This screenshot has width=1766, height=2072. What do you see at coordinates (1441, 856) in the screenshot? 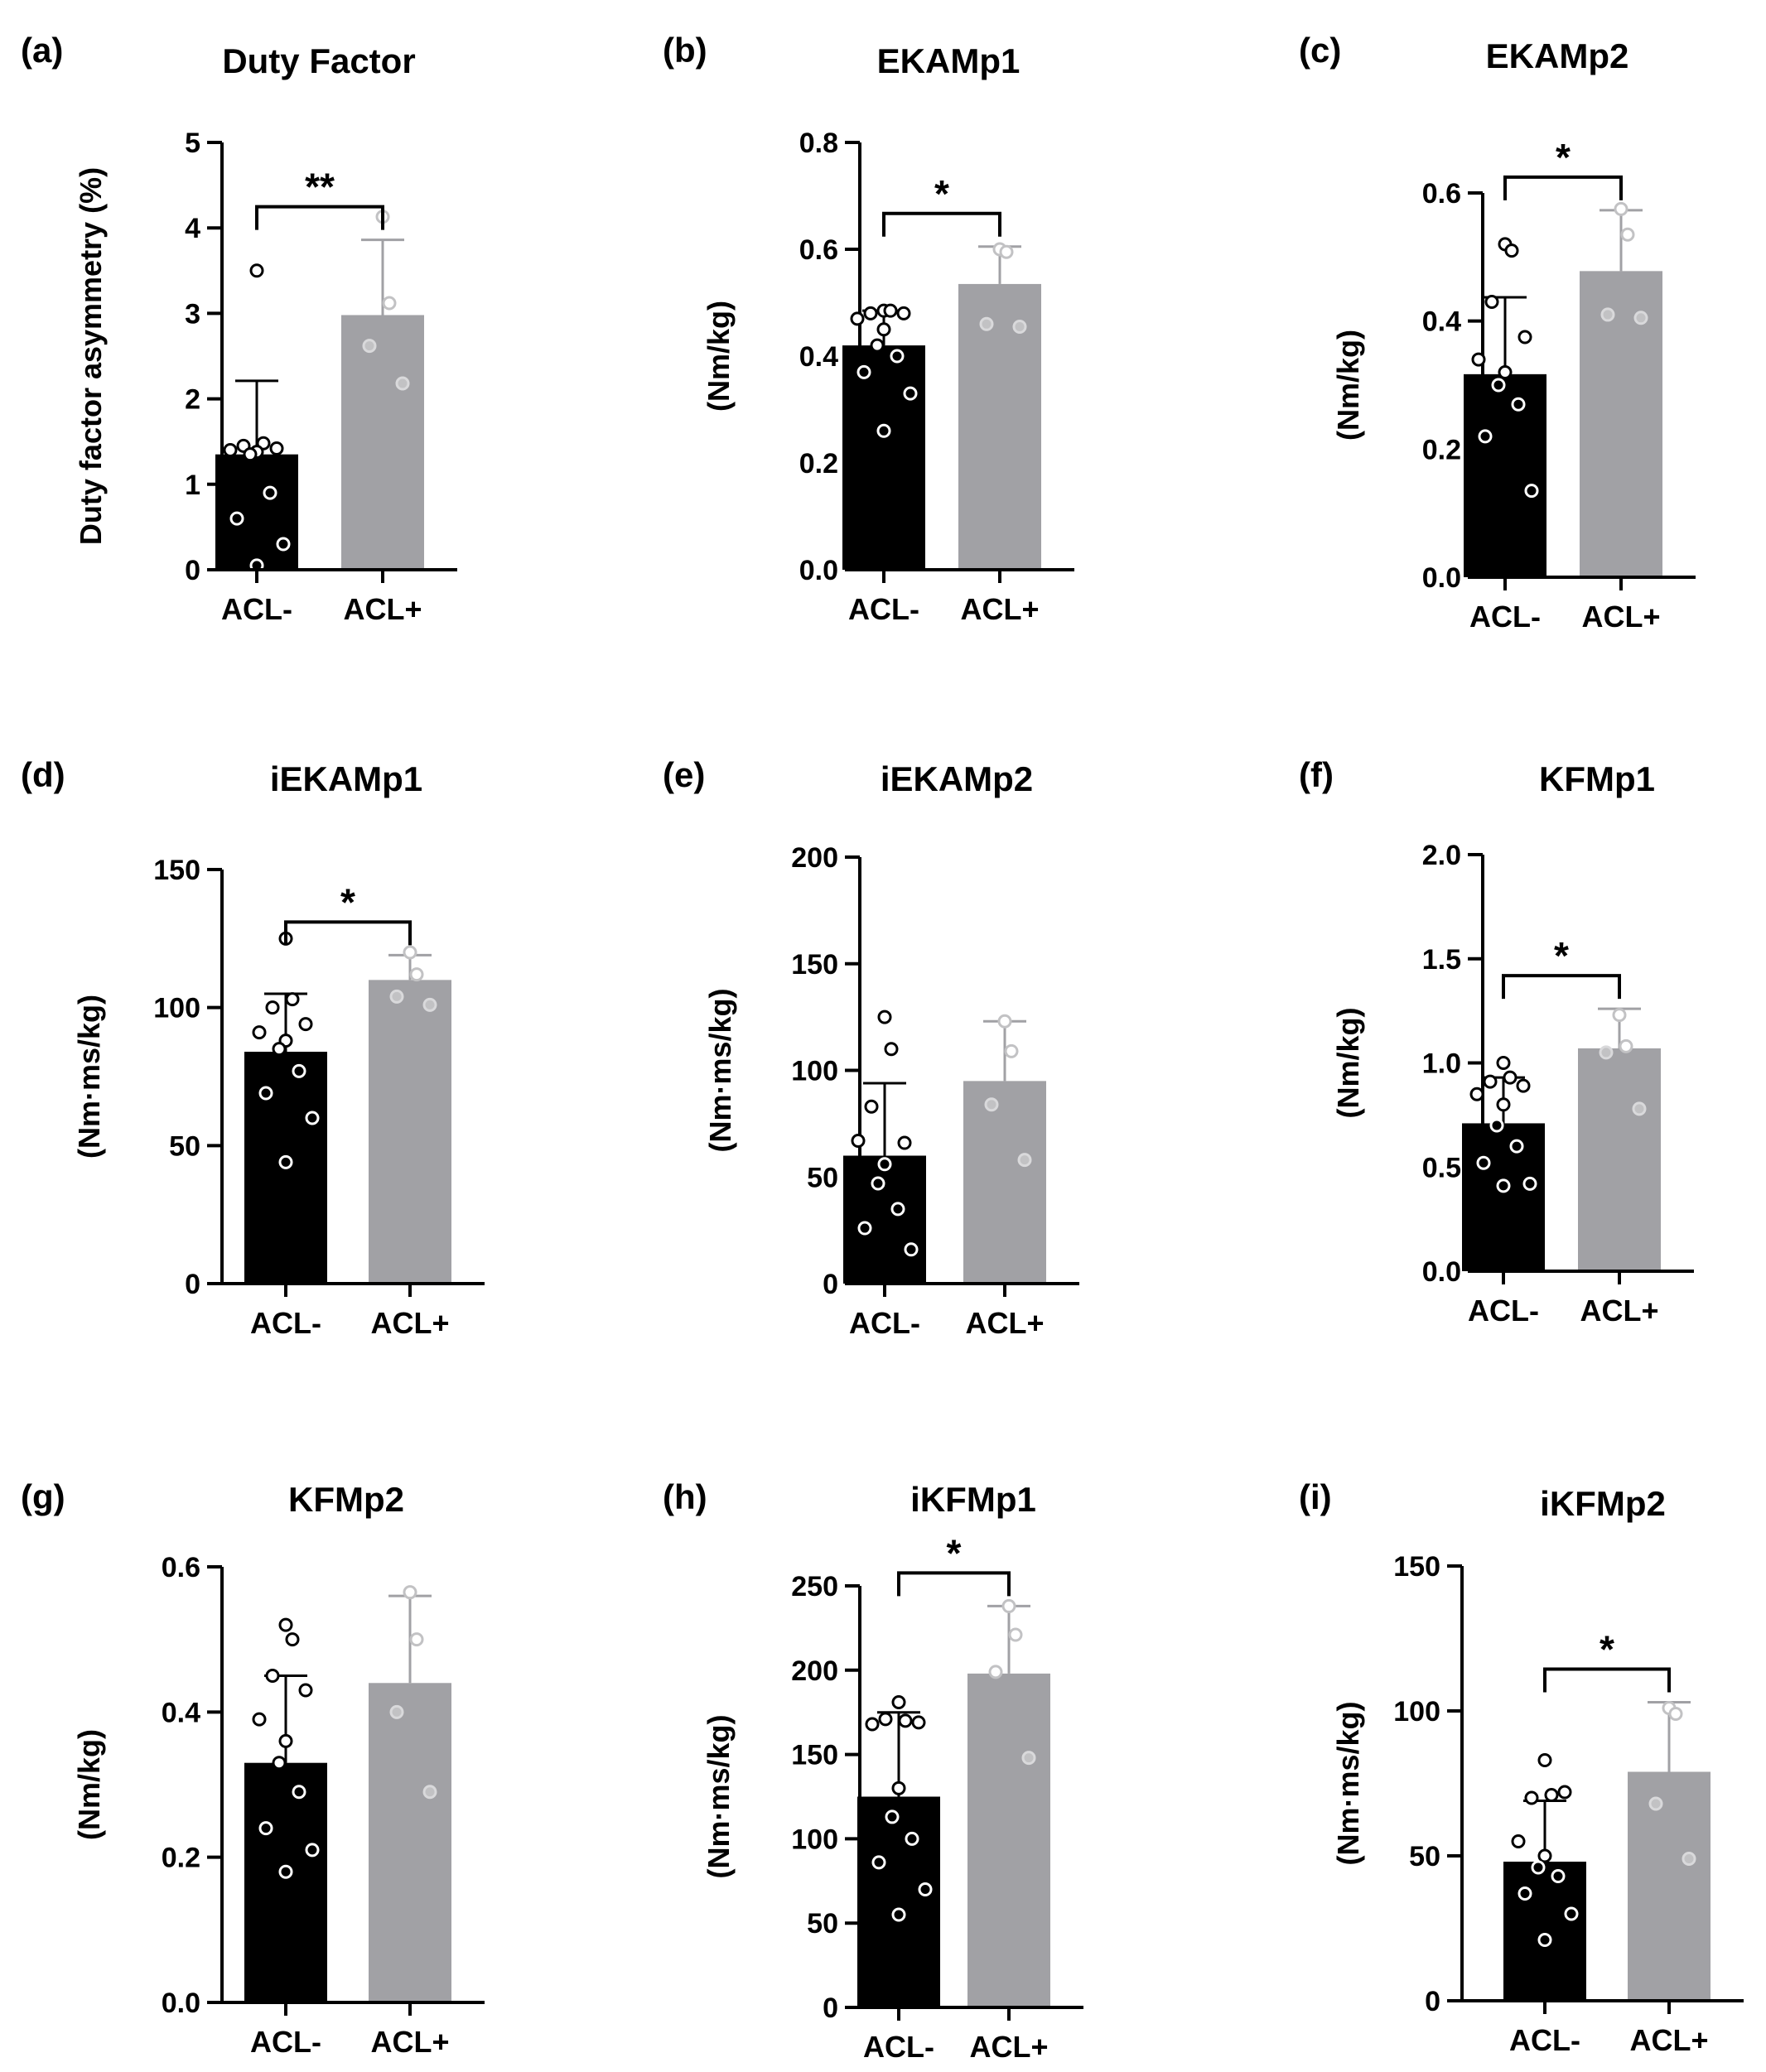
I see `y-tick-label: 2.0` at bounding box center [1441, 856].